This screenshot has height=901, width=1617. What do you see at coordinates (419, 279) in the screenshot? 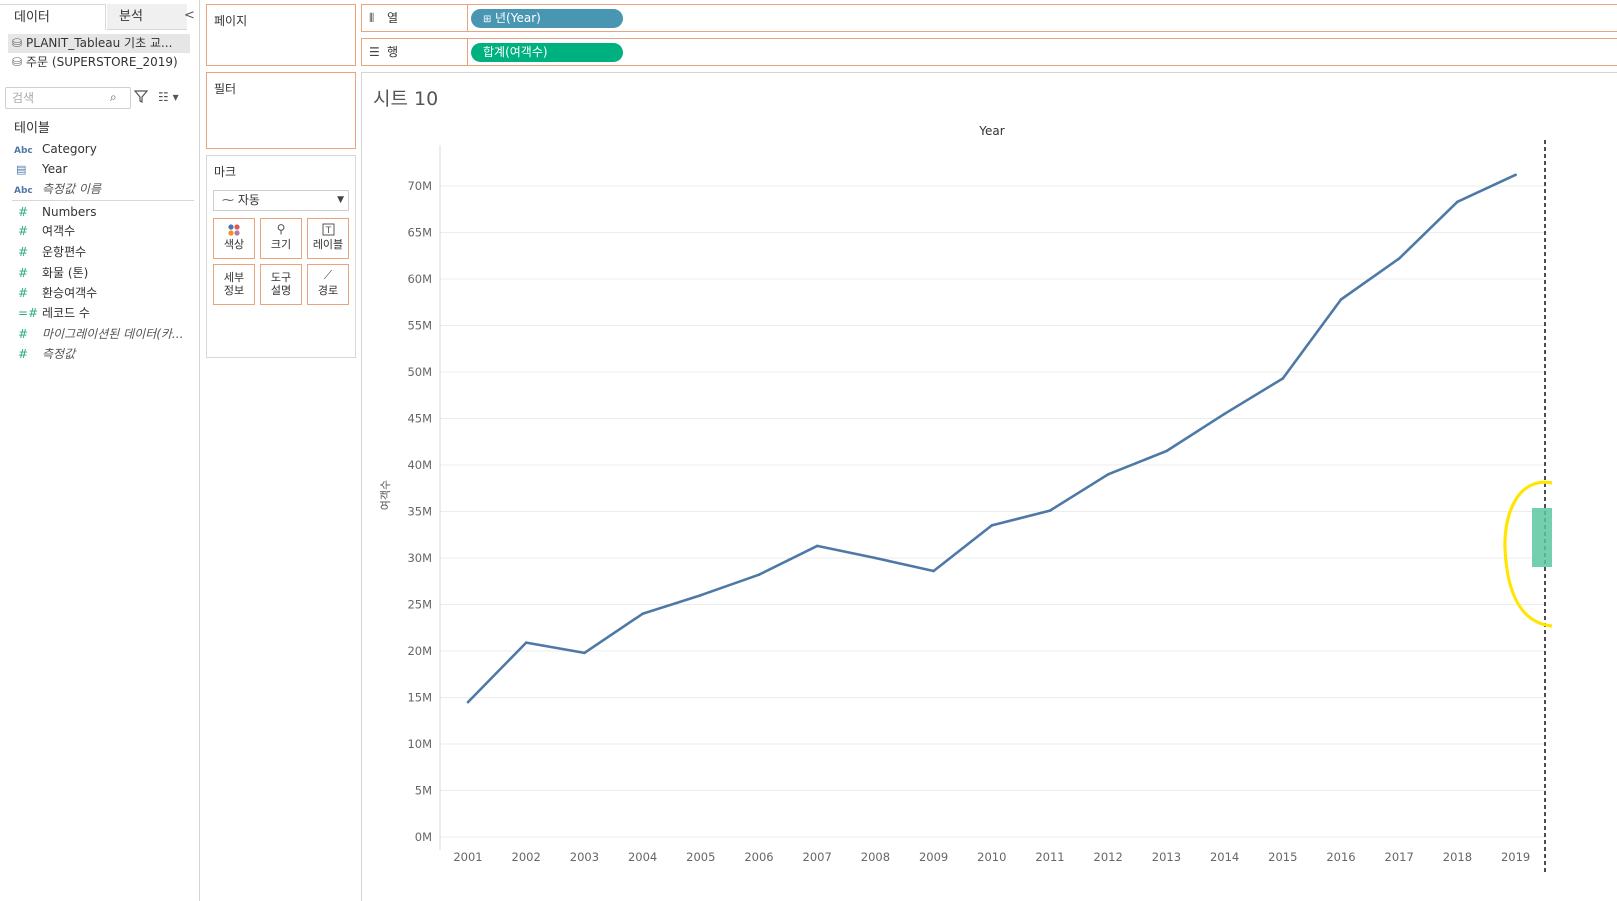
I see `y-tick-label: 60M` at bounding box center [419, 279].